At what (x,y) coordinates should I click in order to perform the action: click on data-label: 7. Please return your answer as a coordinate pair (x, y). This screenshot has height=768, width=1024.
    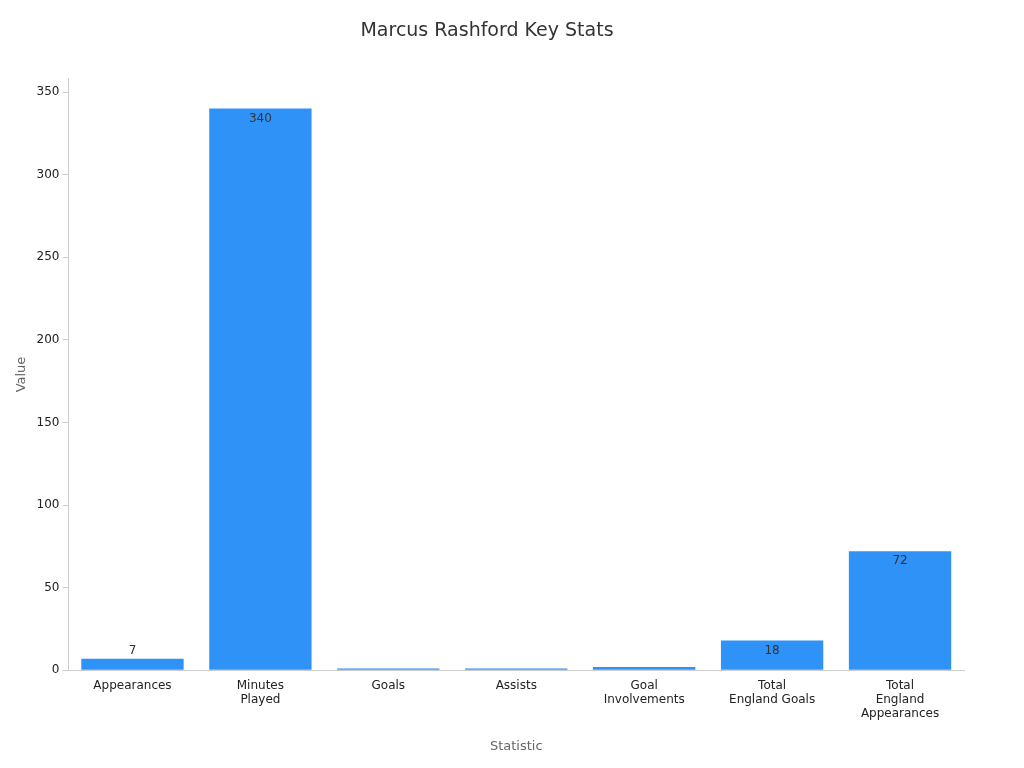
    Looking at the image, I should click on (132, 649).